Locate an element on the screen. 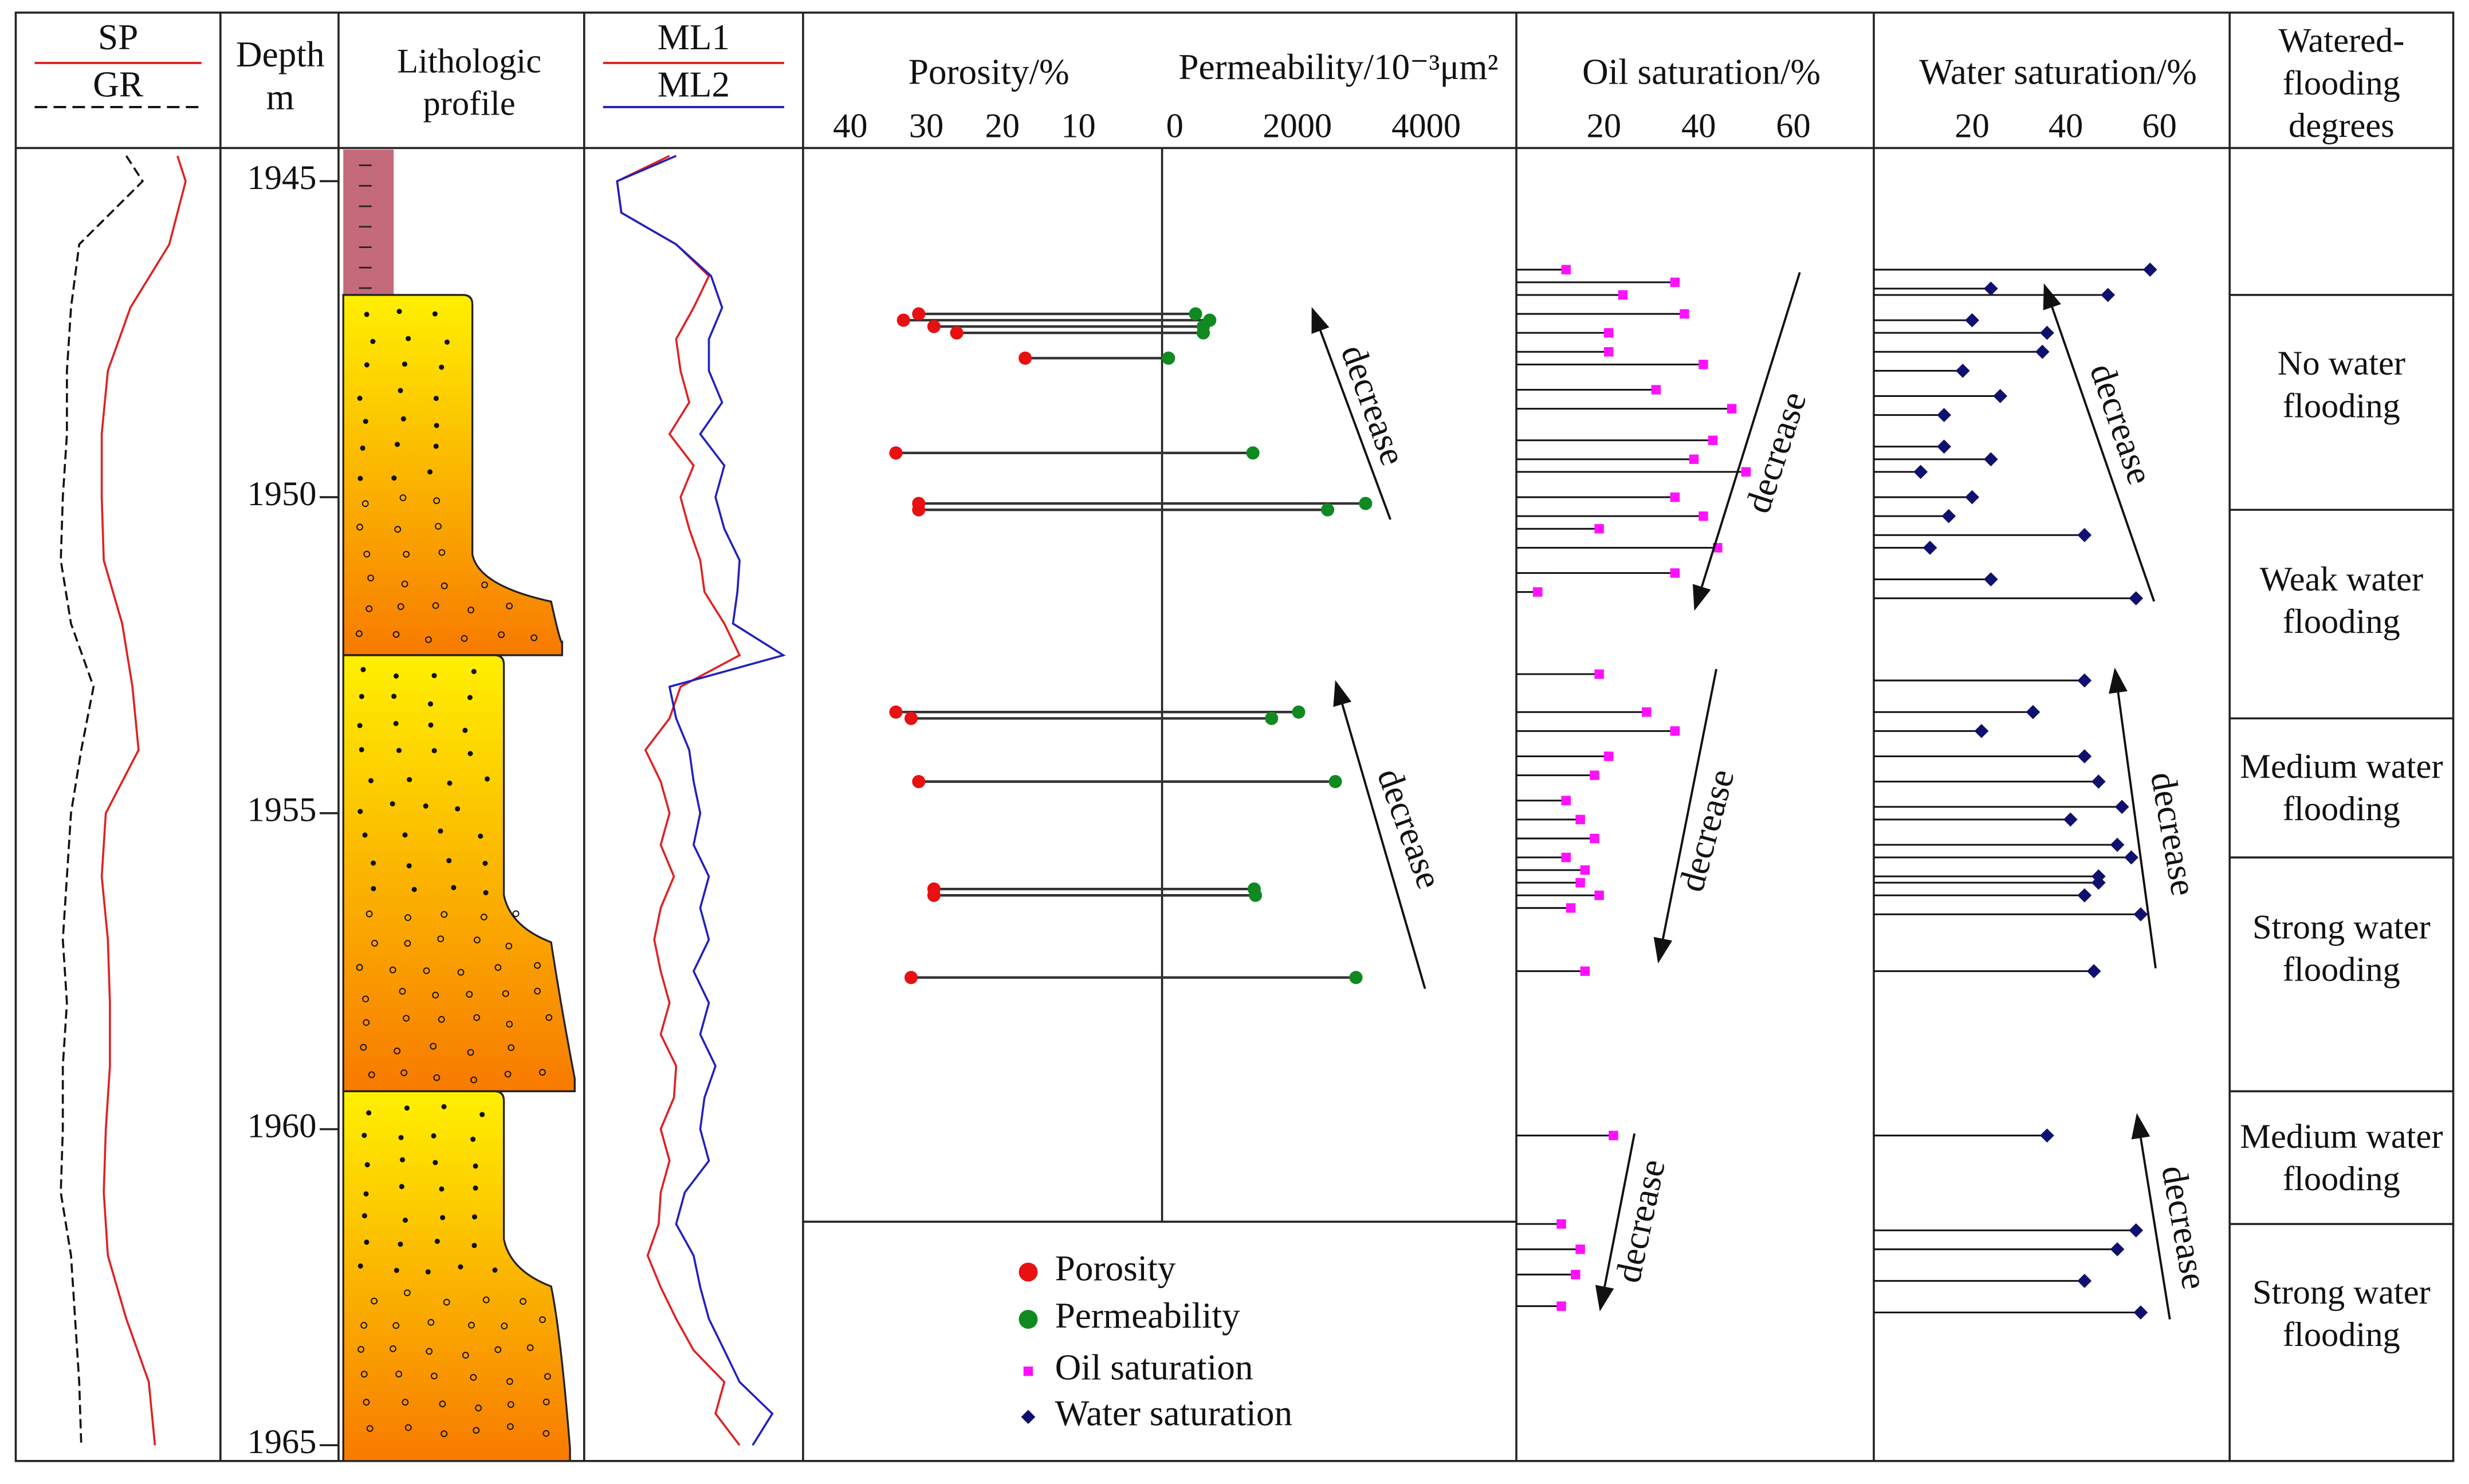 The height and width of the screenshot is (1484, 2469). log-curve is located at coordinates (701, 800).